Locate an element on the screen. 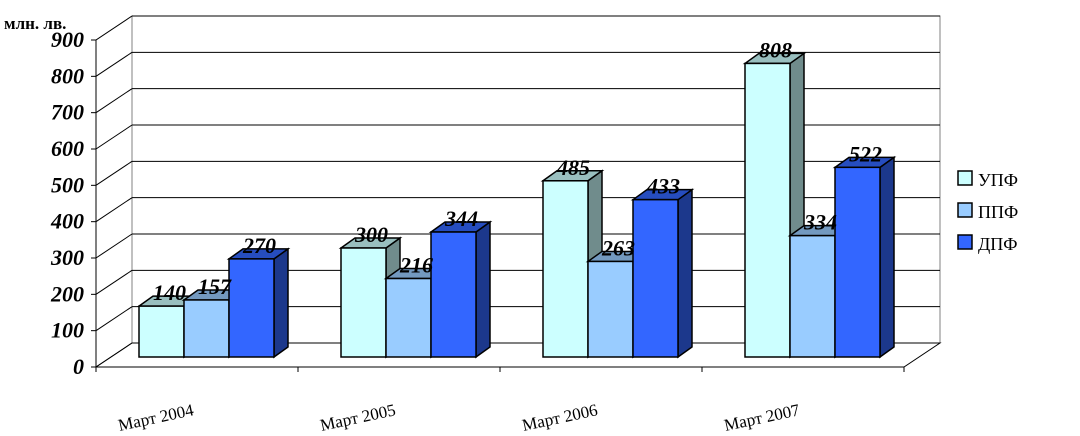 Image resolution: width=1080 pixels, height=436 pixels. x-tick-label: Март 2006 is located at coordinates (559, 417).